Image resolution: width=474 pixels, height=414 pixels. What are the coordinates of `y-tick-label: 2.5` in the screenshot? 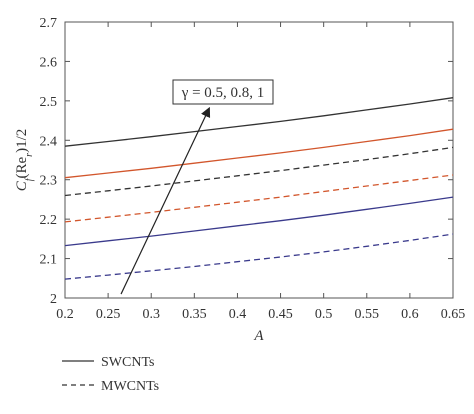 It's located at (49, 102).